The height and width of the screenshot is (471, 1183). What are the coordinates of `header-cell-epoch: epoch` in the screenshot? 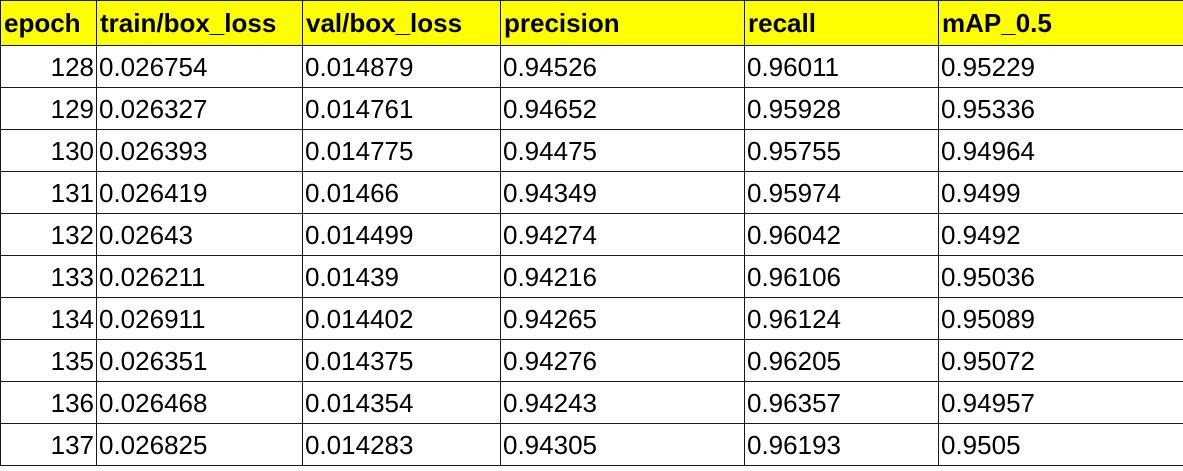 It's located at (48, 23).